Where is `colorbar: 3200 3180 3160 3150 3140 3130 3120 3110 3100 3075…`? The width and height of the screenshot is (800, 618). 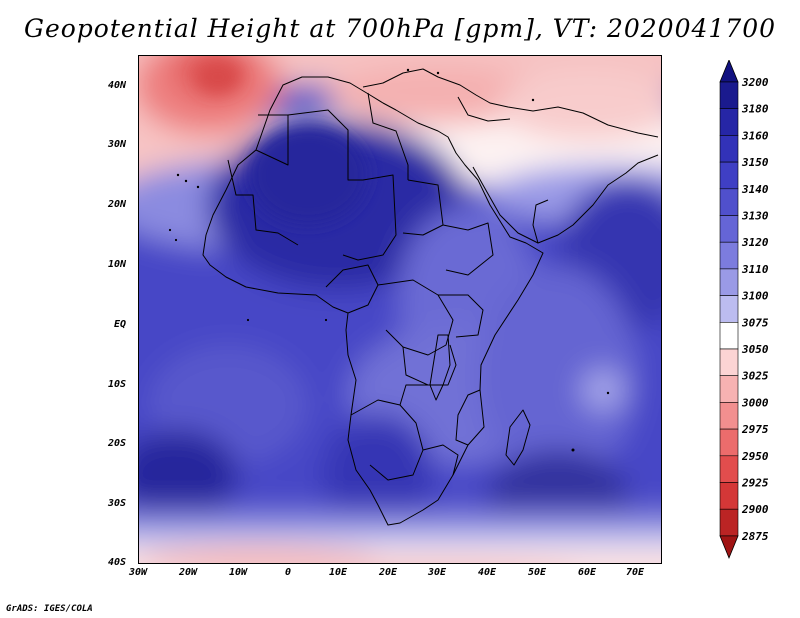 colorbar: 3200 3180 3160 3150 3140 3130 3120 3110 3100 3075… is located at coordinates (744, 309).